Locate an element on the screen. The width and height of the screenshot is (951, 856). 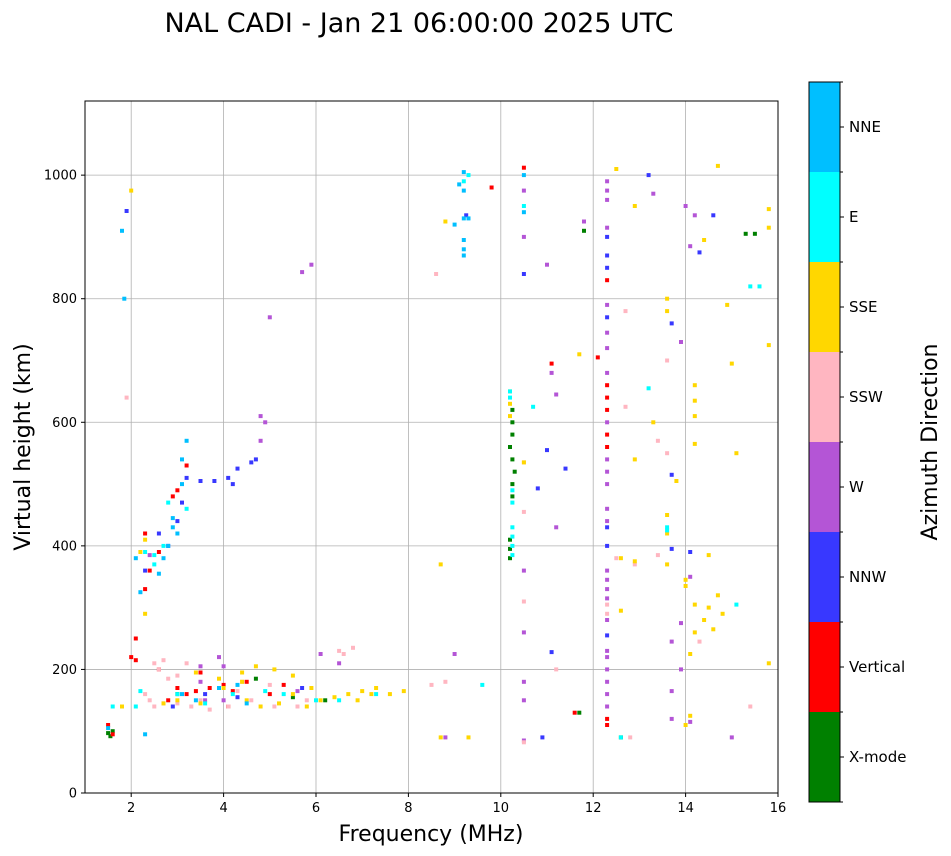
y-tick-label: 800 is located at coordinates (64, 299).